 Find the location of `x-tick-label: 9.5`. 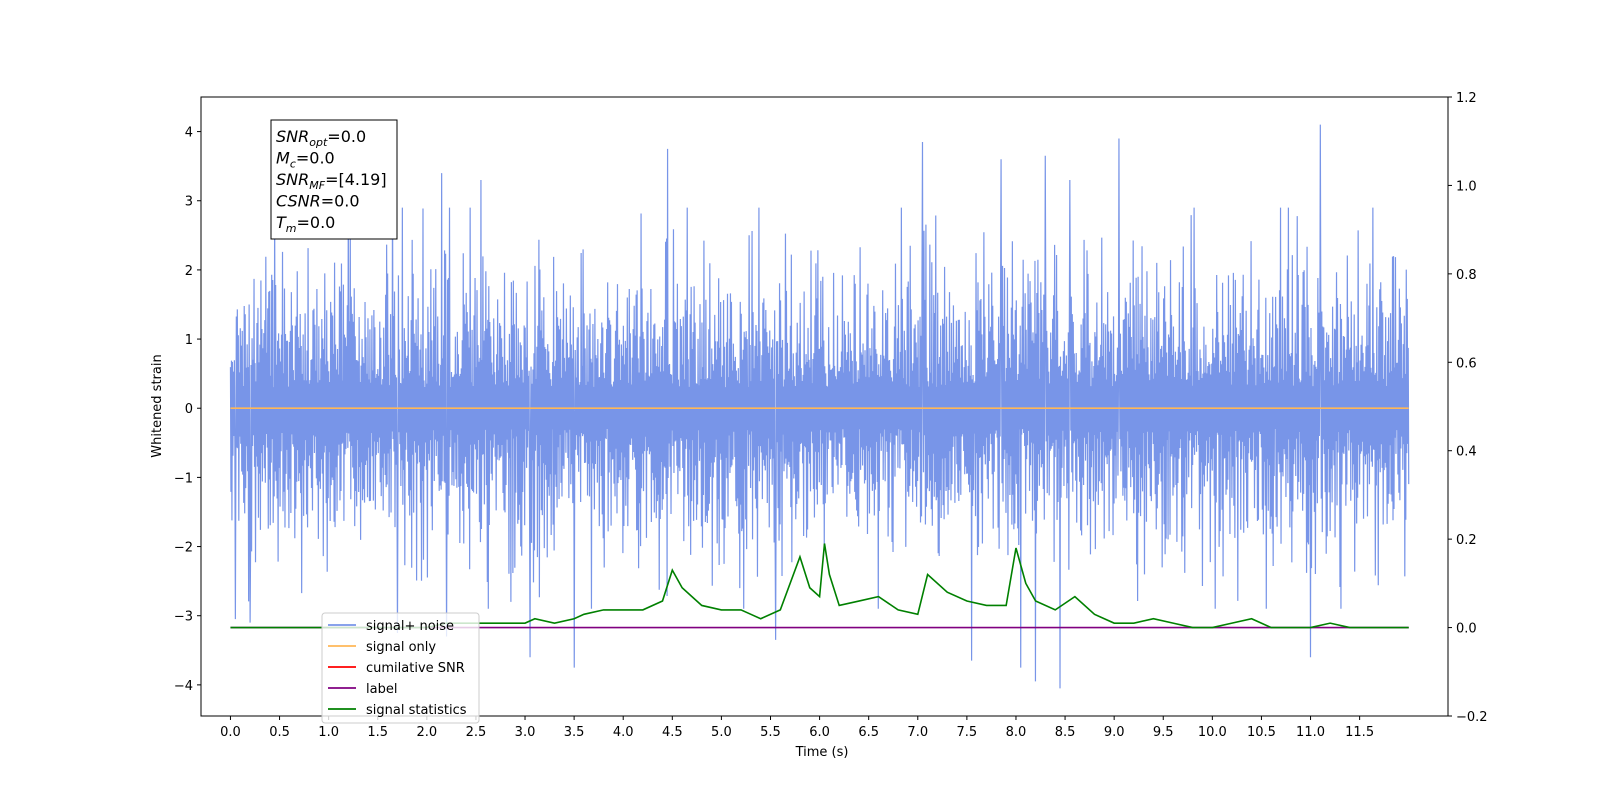

x-tick-label: 9.5 is located at coordinates (1163, 732).